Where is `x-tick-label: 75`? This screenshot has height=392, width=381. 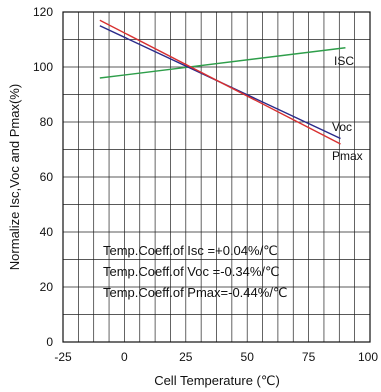
x-tick-label: 75 is located at coordinates (309, 357).